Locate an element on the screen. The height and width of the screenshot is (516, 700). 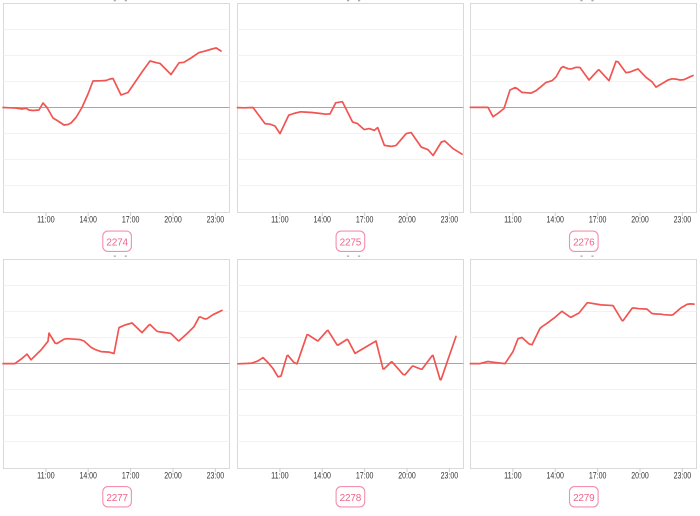
svg-text: 2275 is located at coordinates (351, 242).